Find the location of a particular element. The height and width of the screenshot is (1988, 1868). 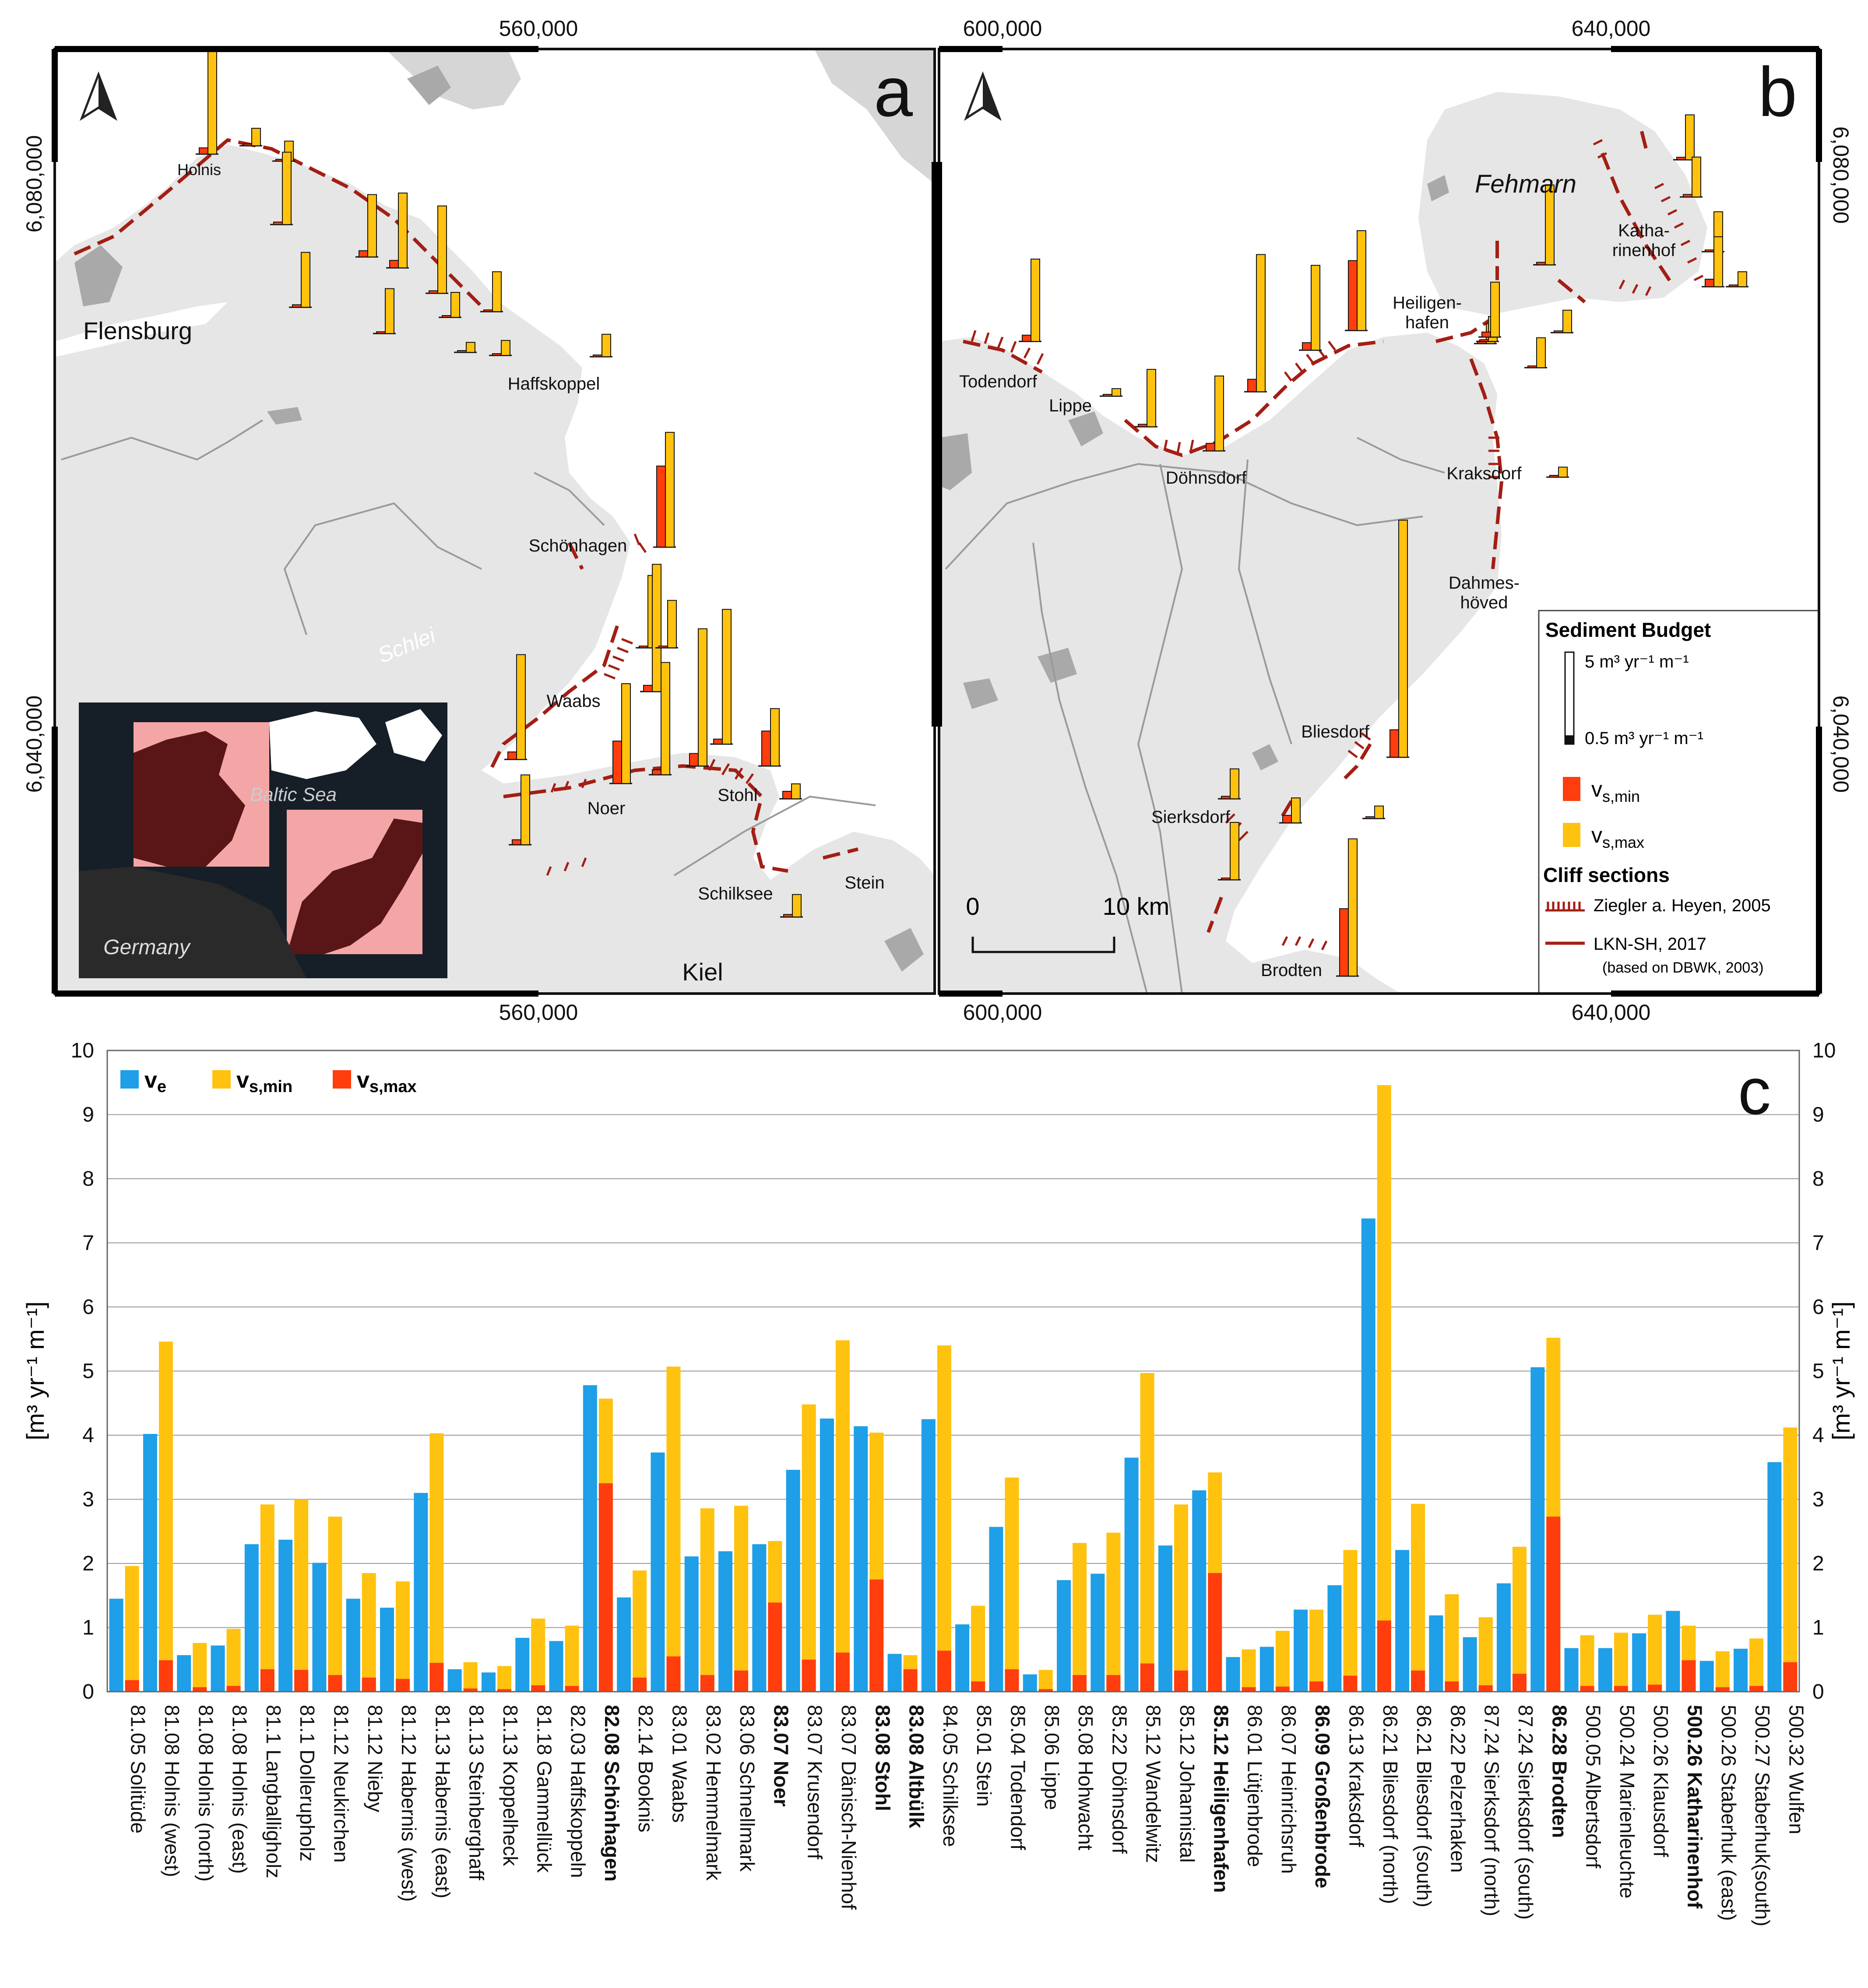

panel-a-land-ne is located at coordinates (874, 116).